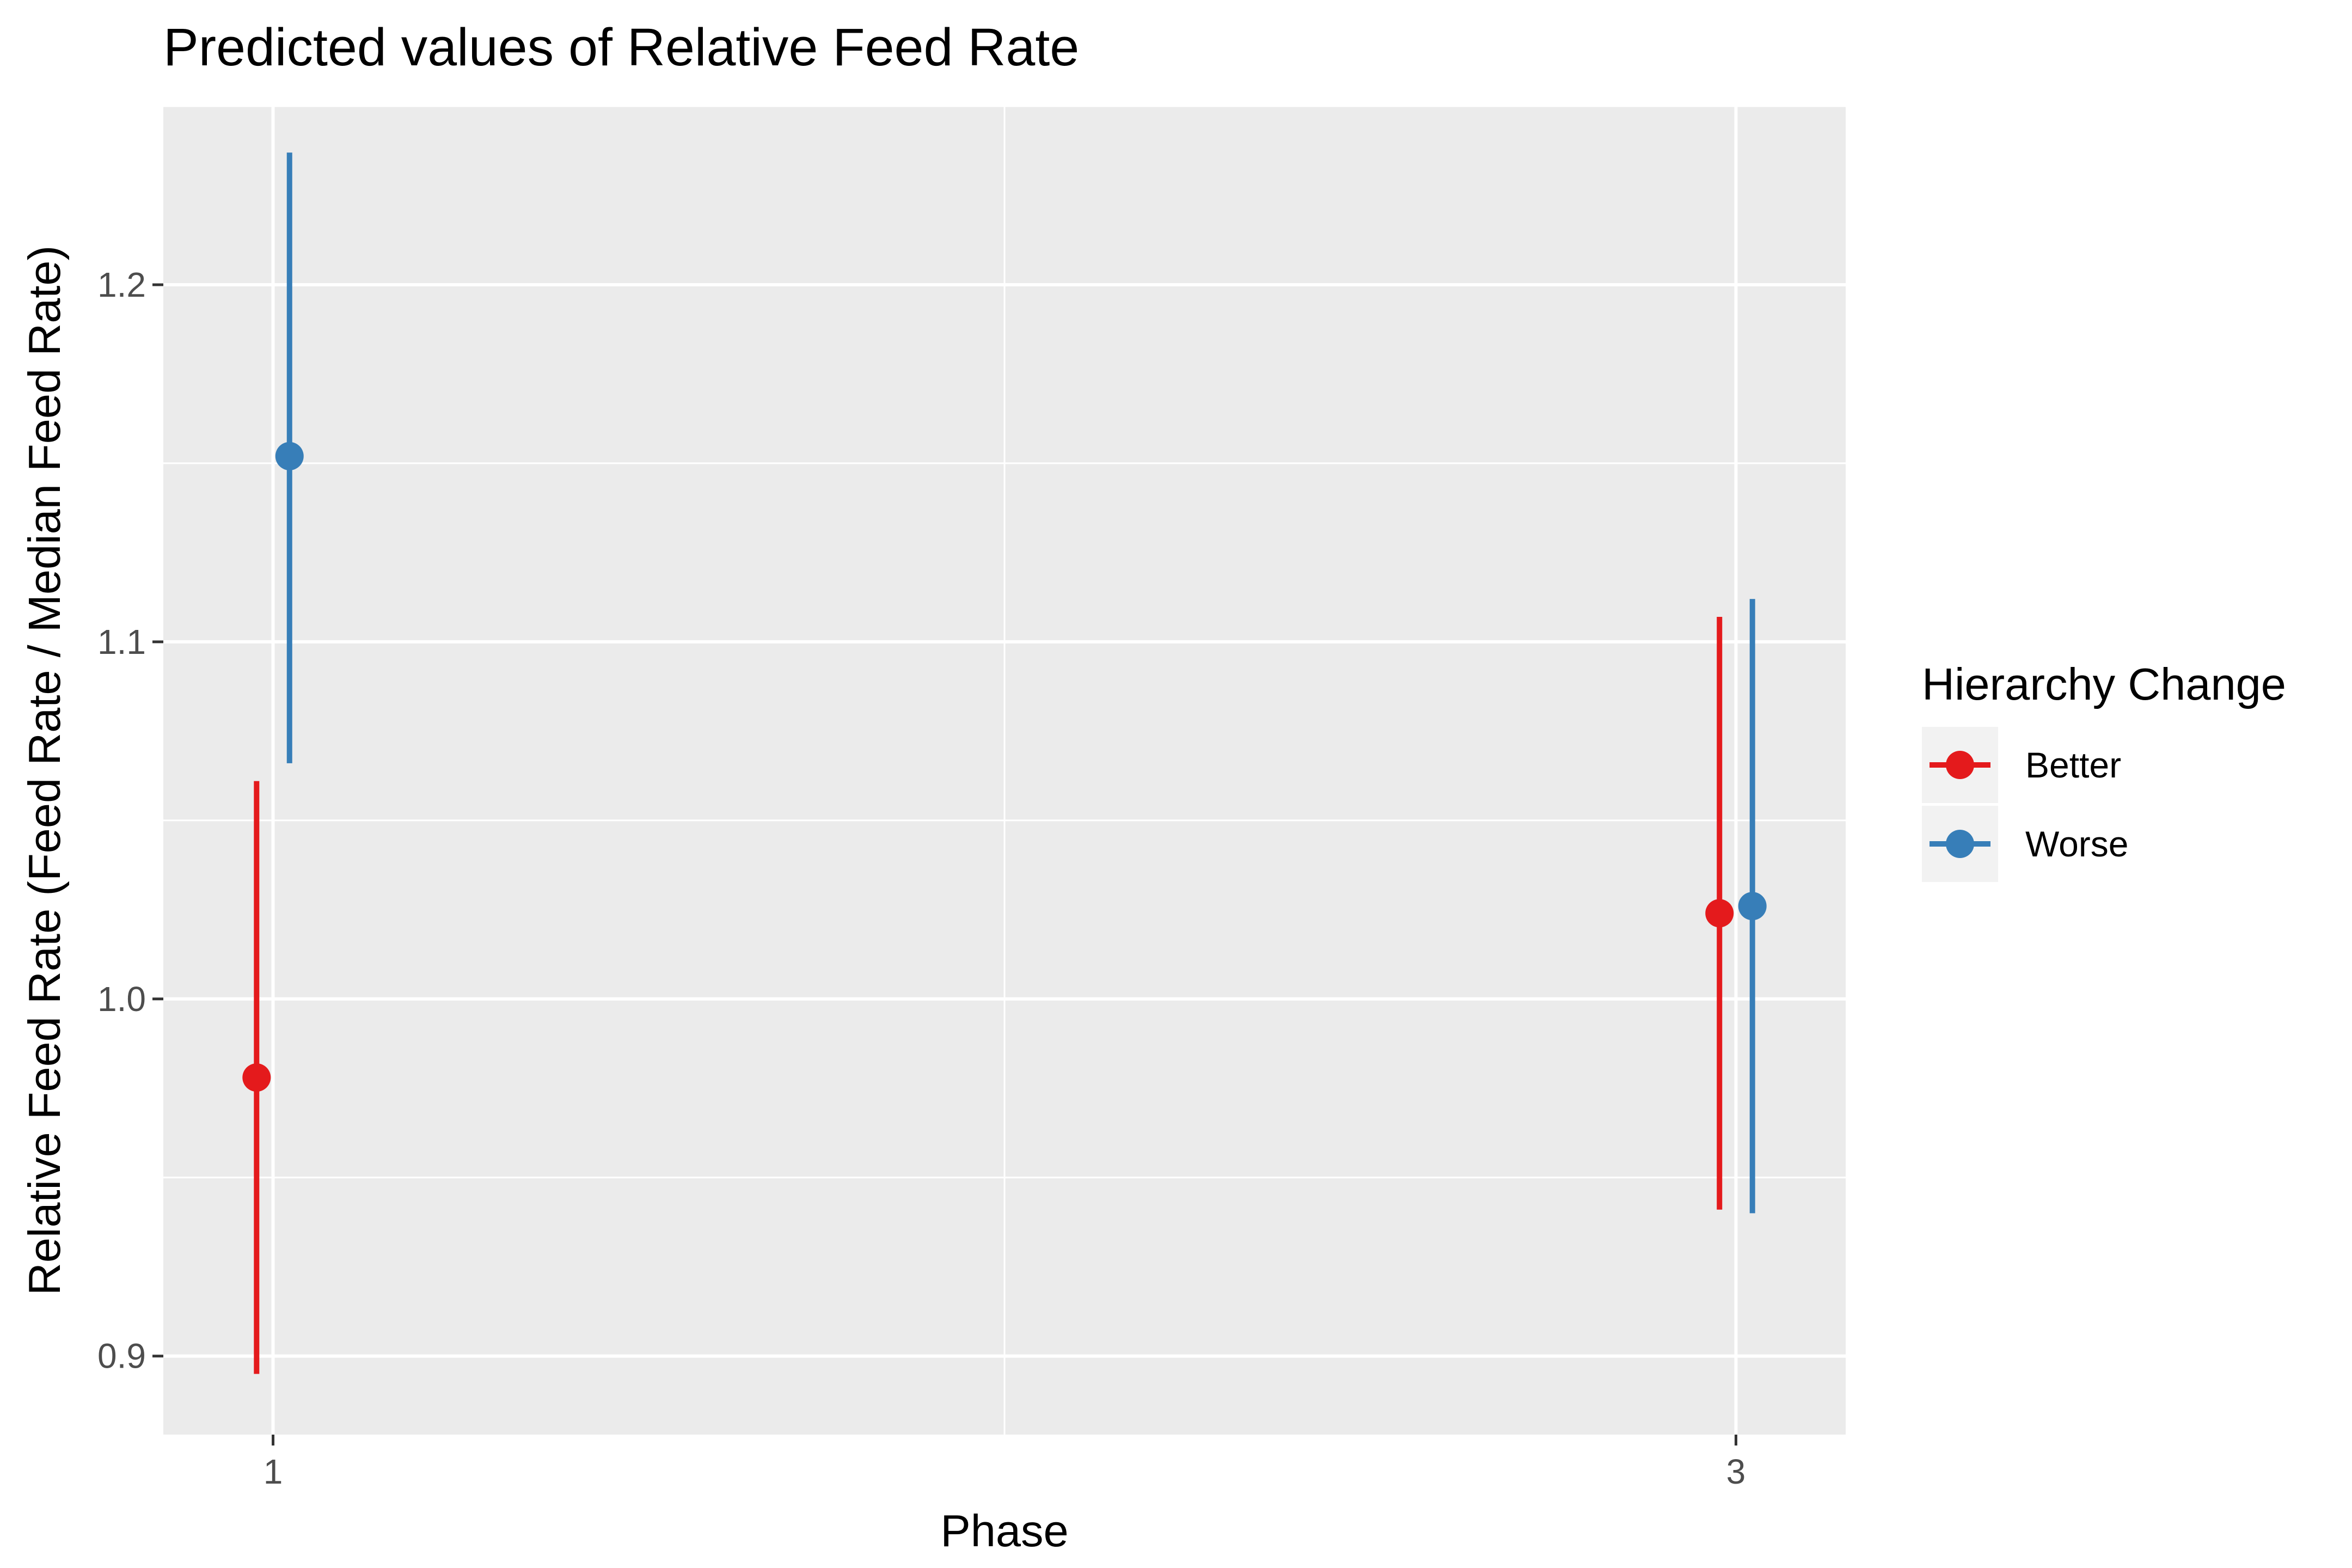  Describe the element at coordinates (121, 999) in the screenshot. I see `y-tick-label: 1.0` at that location.